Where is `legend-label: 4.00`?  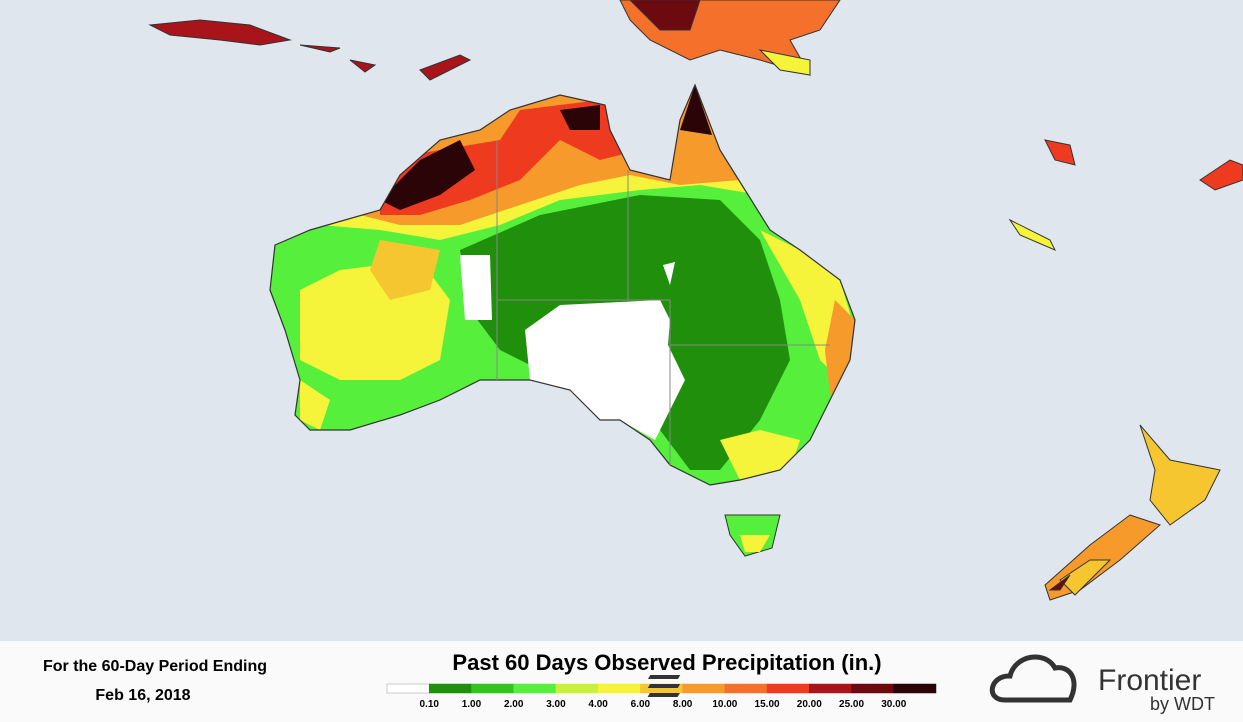 legend-label: 4.00 is located at coordinates (598, 704).